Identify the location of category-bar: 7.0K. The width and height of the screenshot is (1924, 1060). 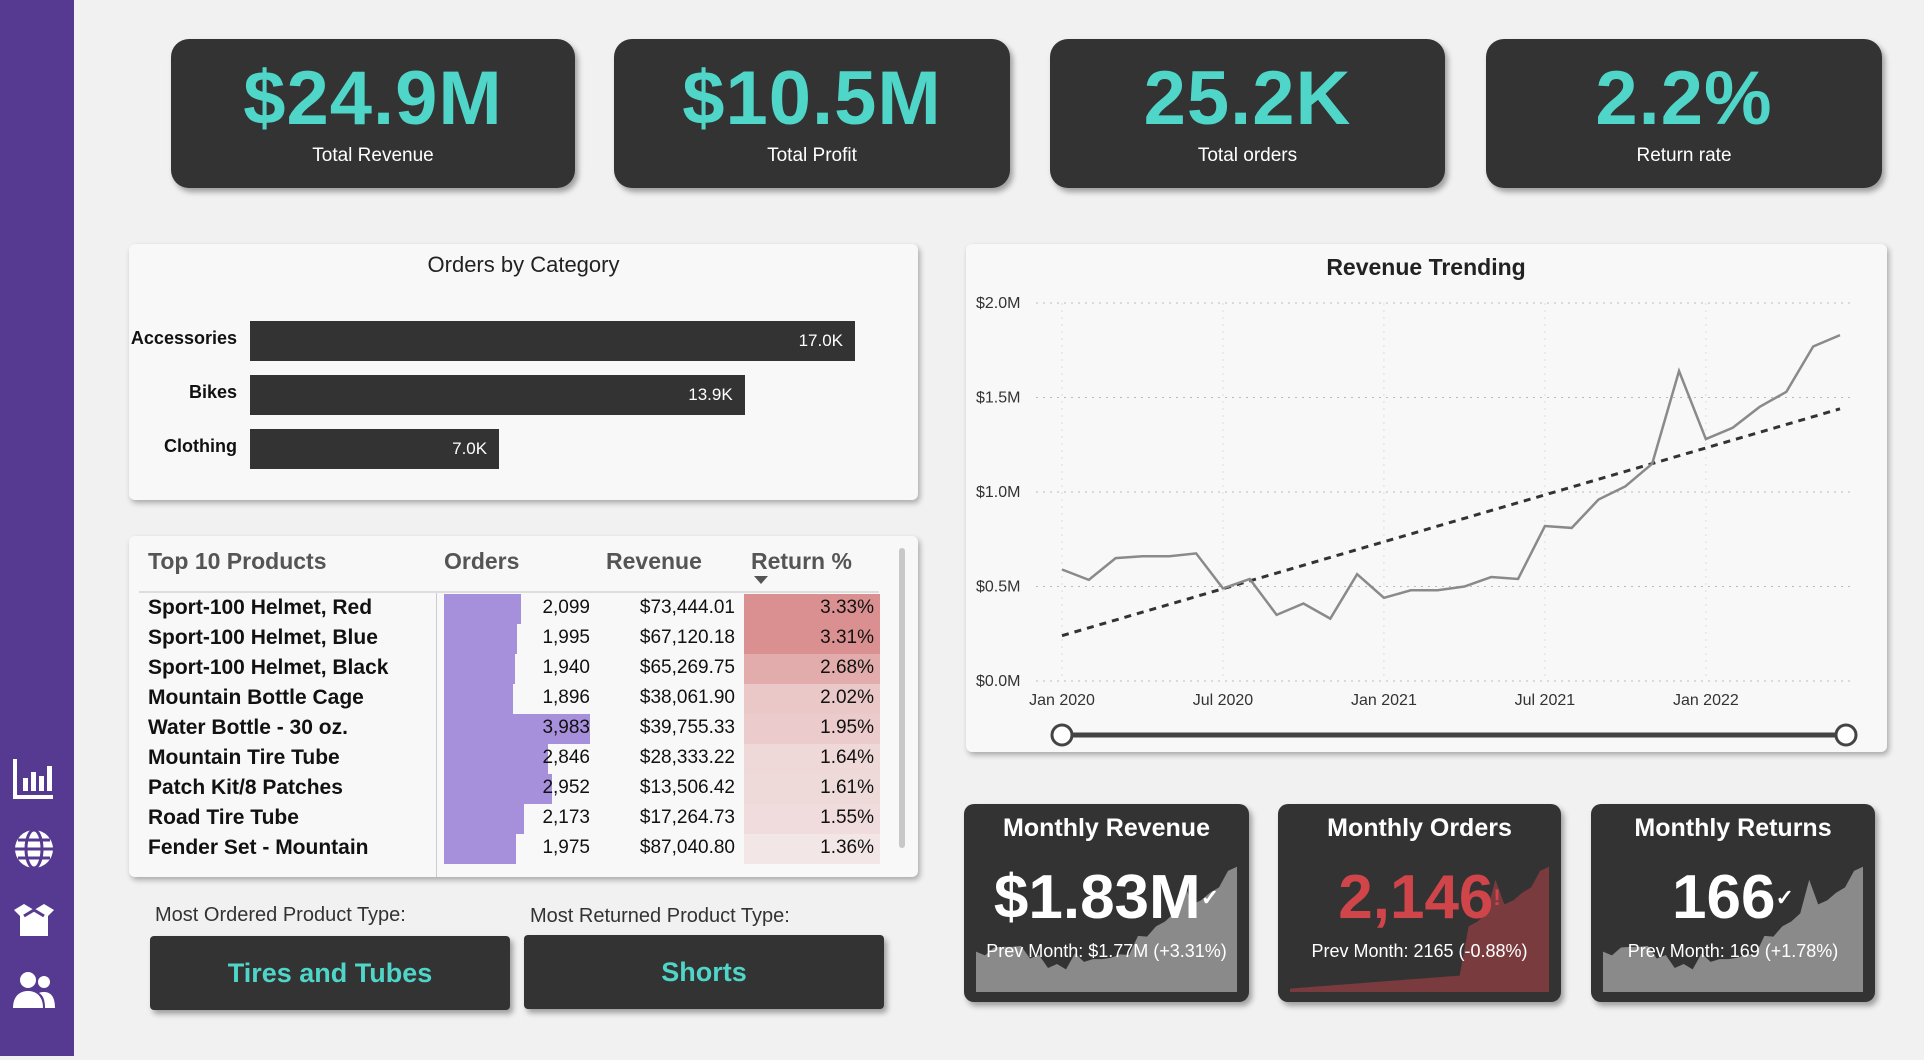
(375, 449).